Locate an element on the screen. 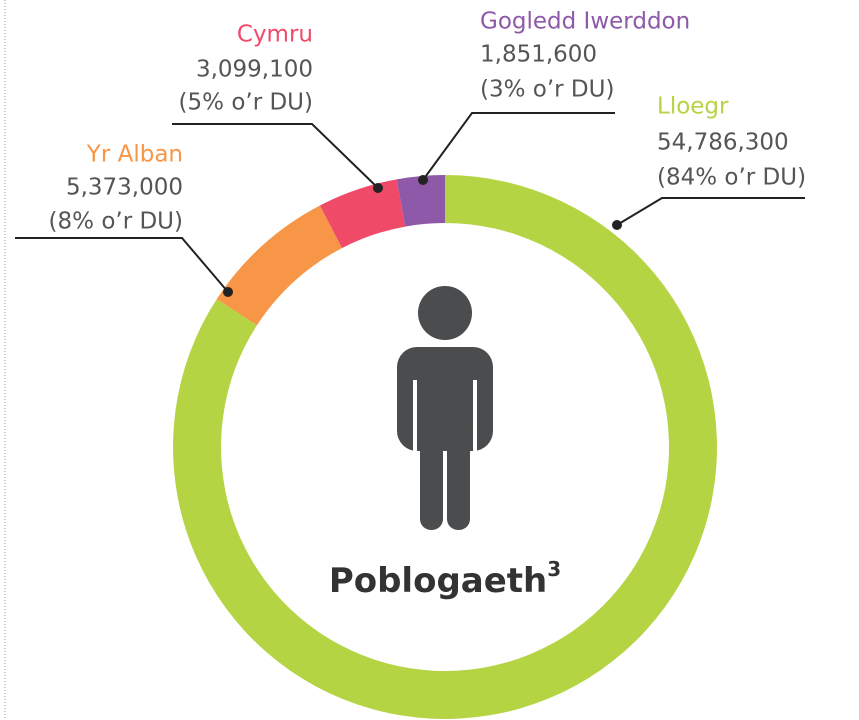 Image resolution: width=859 pixels, height=720 pixels. title-text: Poblogaeth is located at coordinates (438, 581).